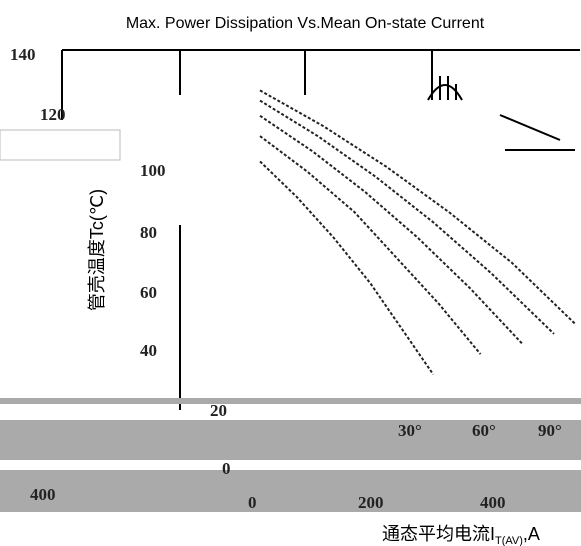  Describe the element at coordinates (153, 170) in the screenshot. I see `y-tick-label: 100` at that location.